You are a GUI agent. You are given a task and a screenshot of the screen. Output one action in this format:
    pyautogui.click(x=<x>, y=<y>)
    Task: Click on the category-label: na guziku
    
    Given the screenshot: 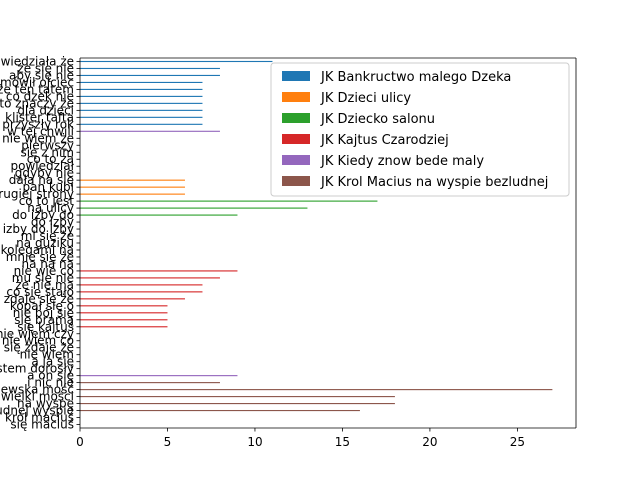 What is the action you would take?
    pyautogui.click(x=45, y=243)
    